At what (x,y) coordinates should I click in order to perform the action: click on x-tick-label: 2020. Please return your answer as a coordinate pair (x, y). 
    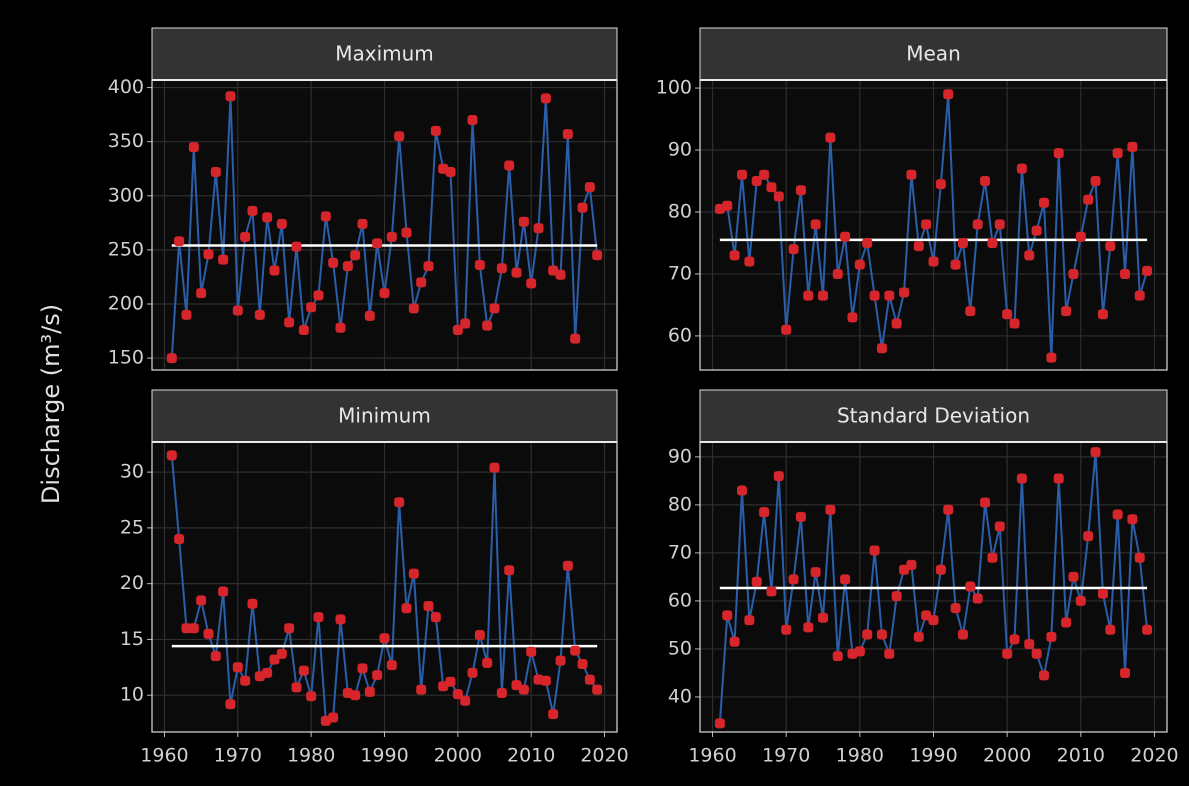
    Looking at the image, I should click on (1154, 756).